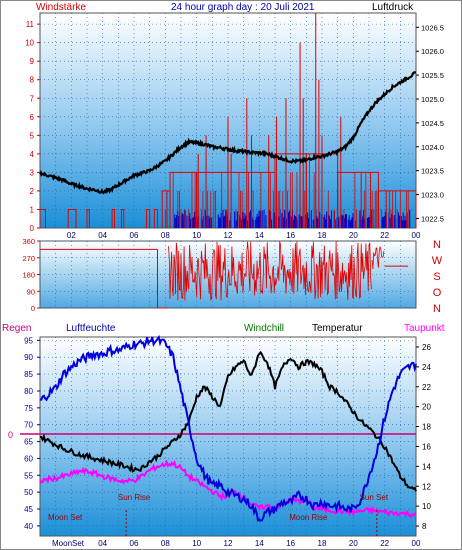 Image resolution: width=462 pixels, height=550 pixels. What do you see at coordinates (65, 517) in the screenshot?
I see `event-moon-set: Moon Set` at bounding box center [65, 517].